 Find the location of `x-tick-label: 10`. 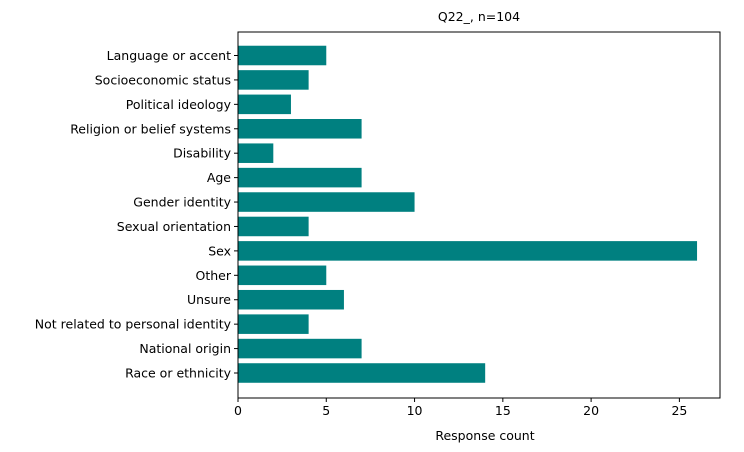

x-tick-label: 10 is located at coordinates (415, 410).